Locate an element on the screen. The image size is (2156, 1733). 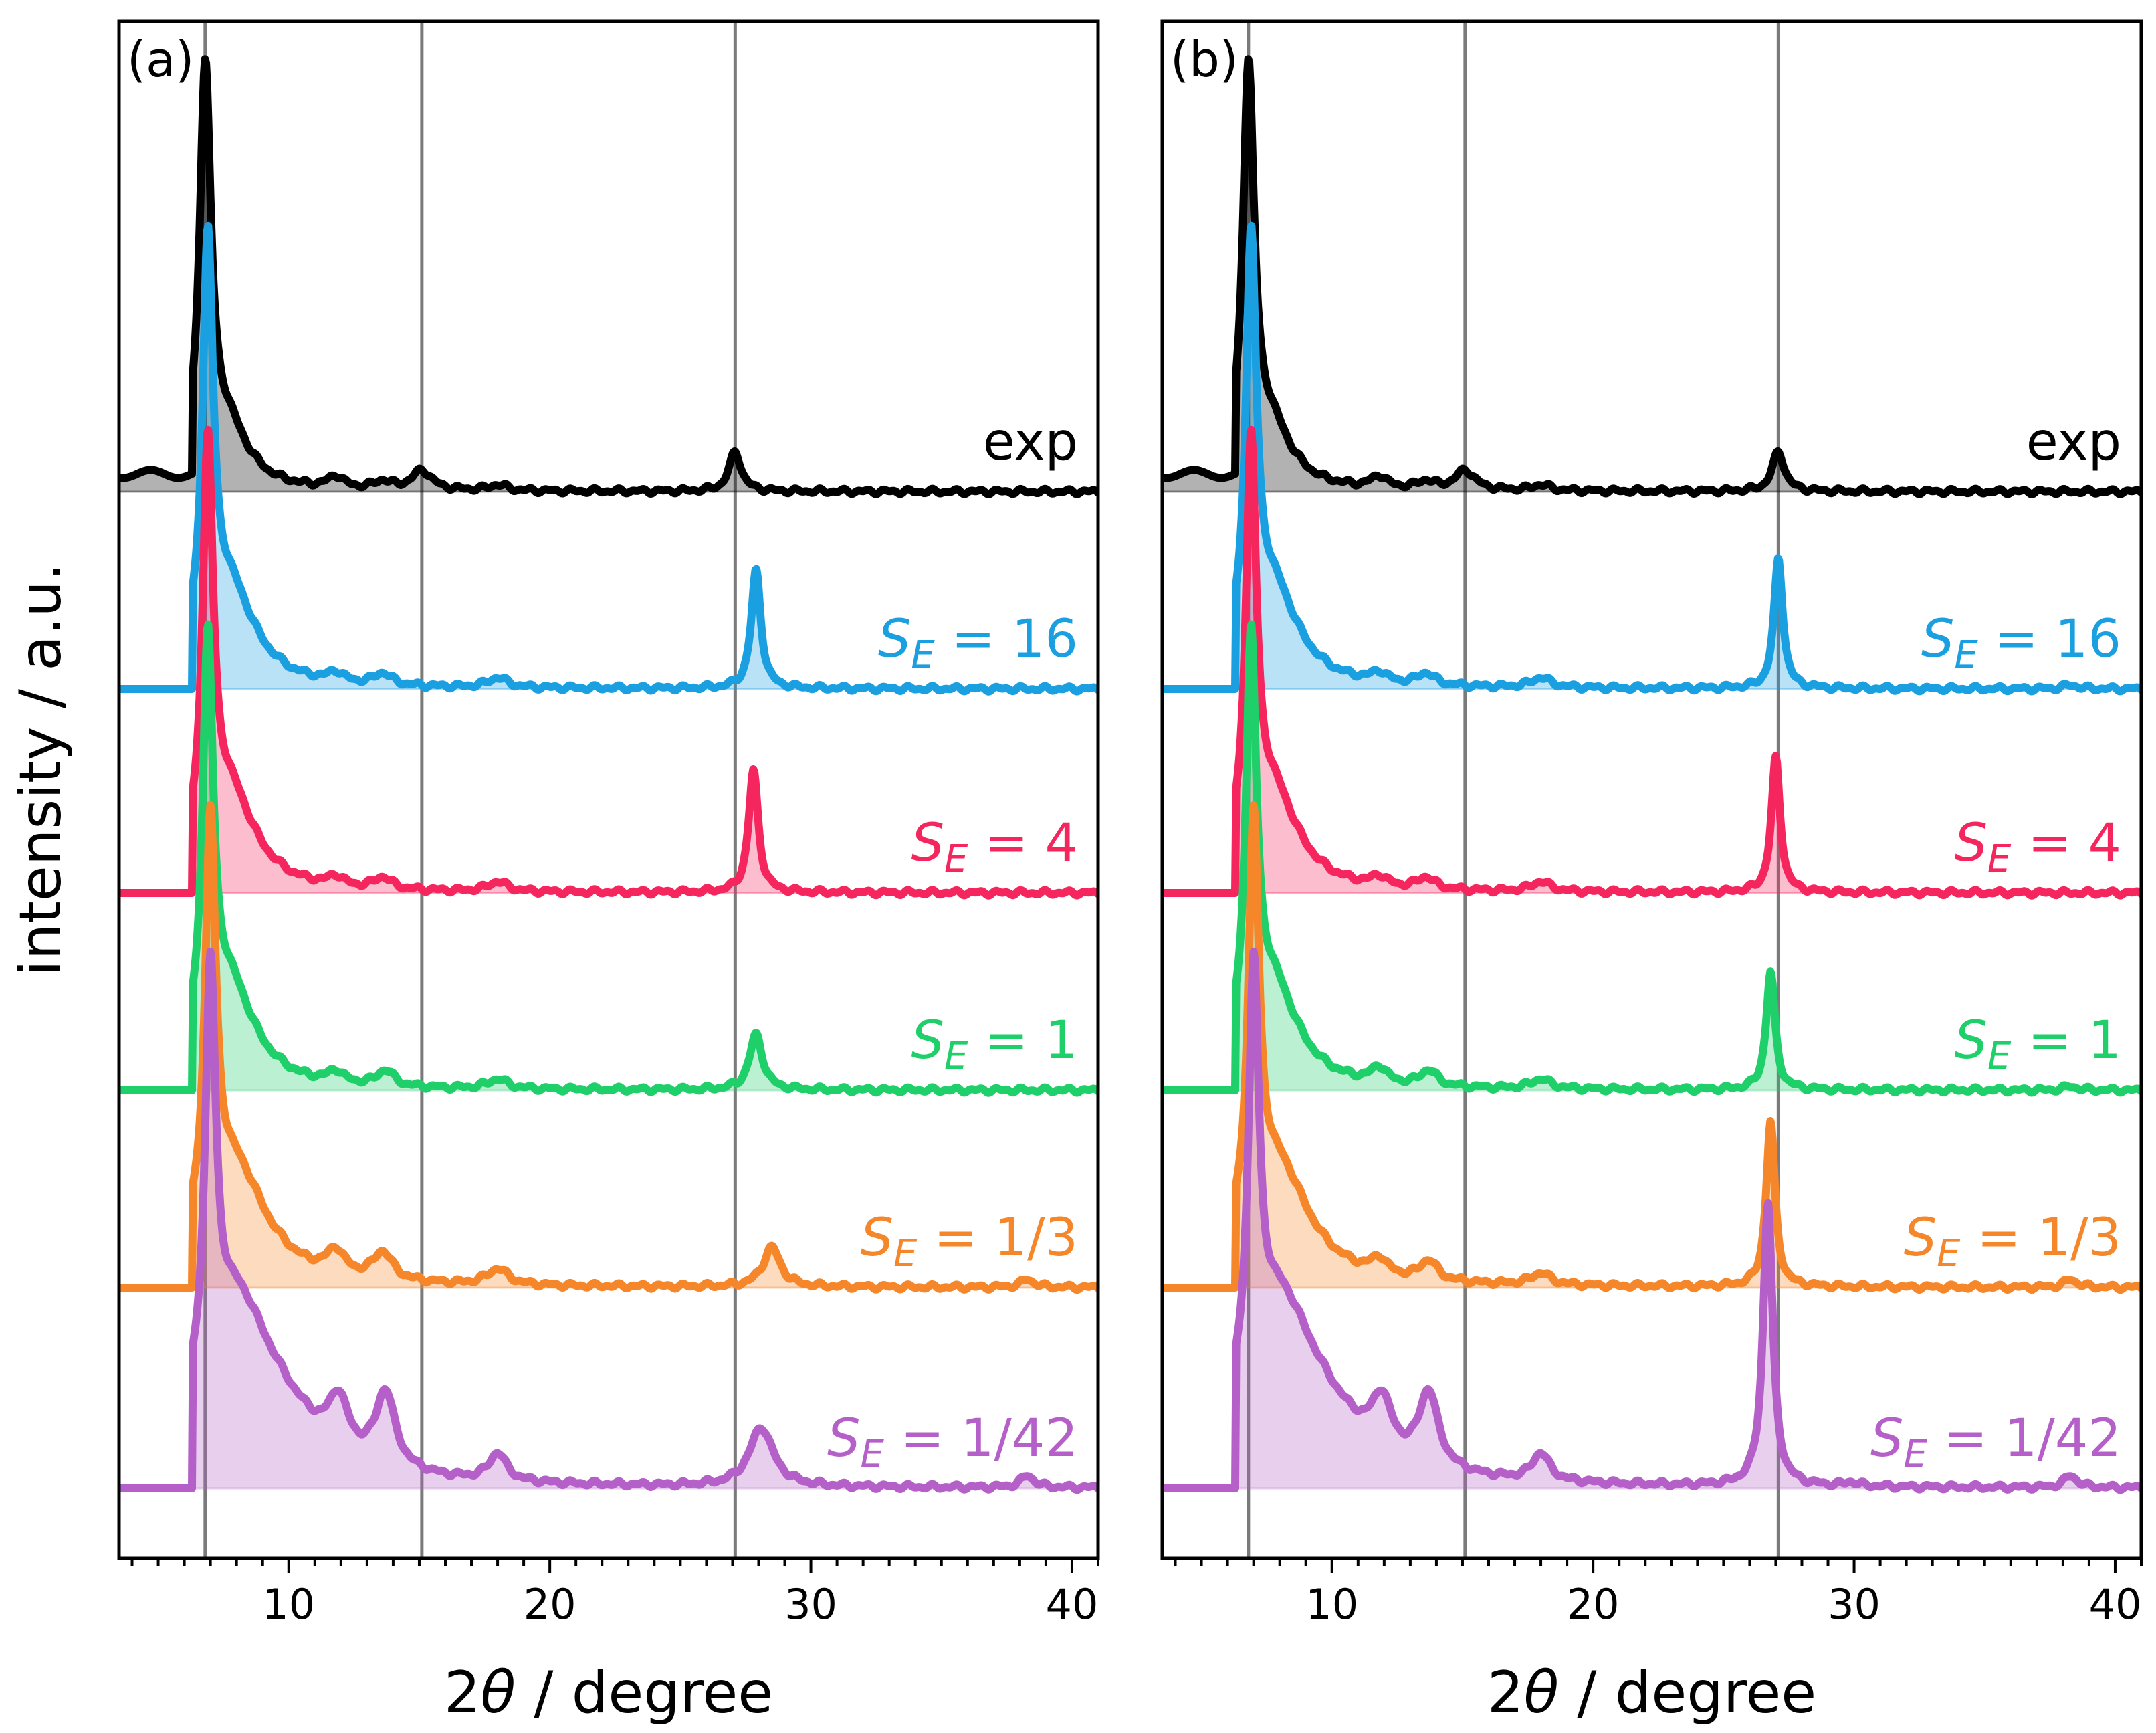
panel-label: (a) is located at coordinates (160, 59).